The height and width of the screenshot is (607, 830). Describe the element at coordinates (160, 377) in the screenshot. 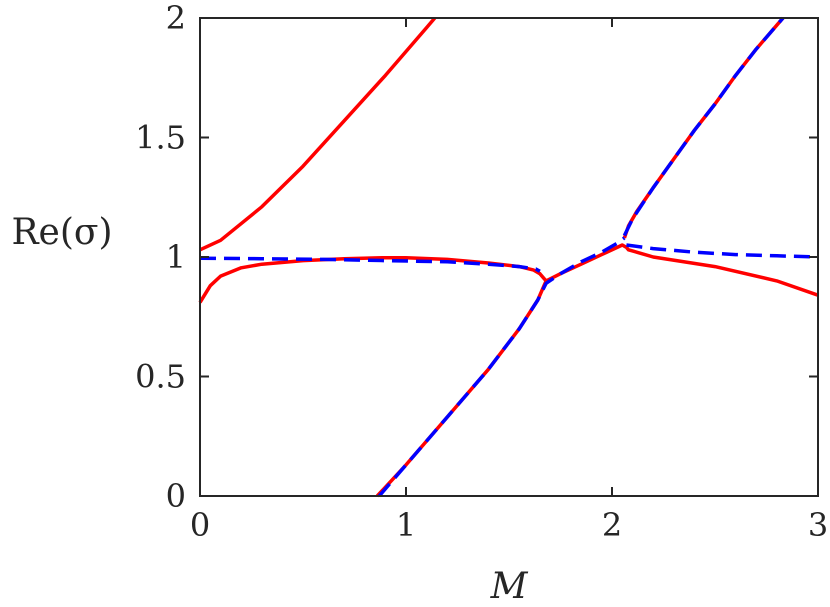

I see `y-tick-label-1: 0.5` at that location.